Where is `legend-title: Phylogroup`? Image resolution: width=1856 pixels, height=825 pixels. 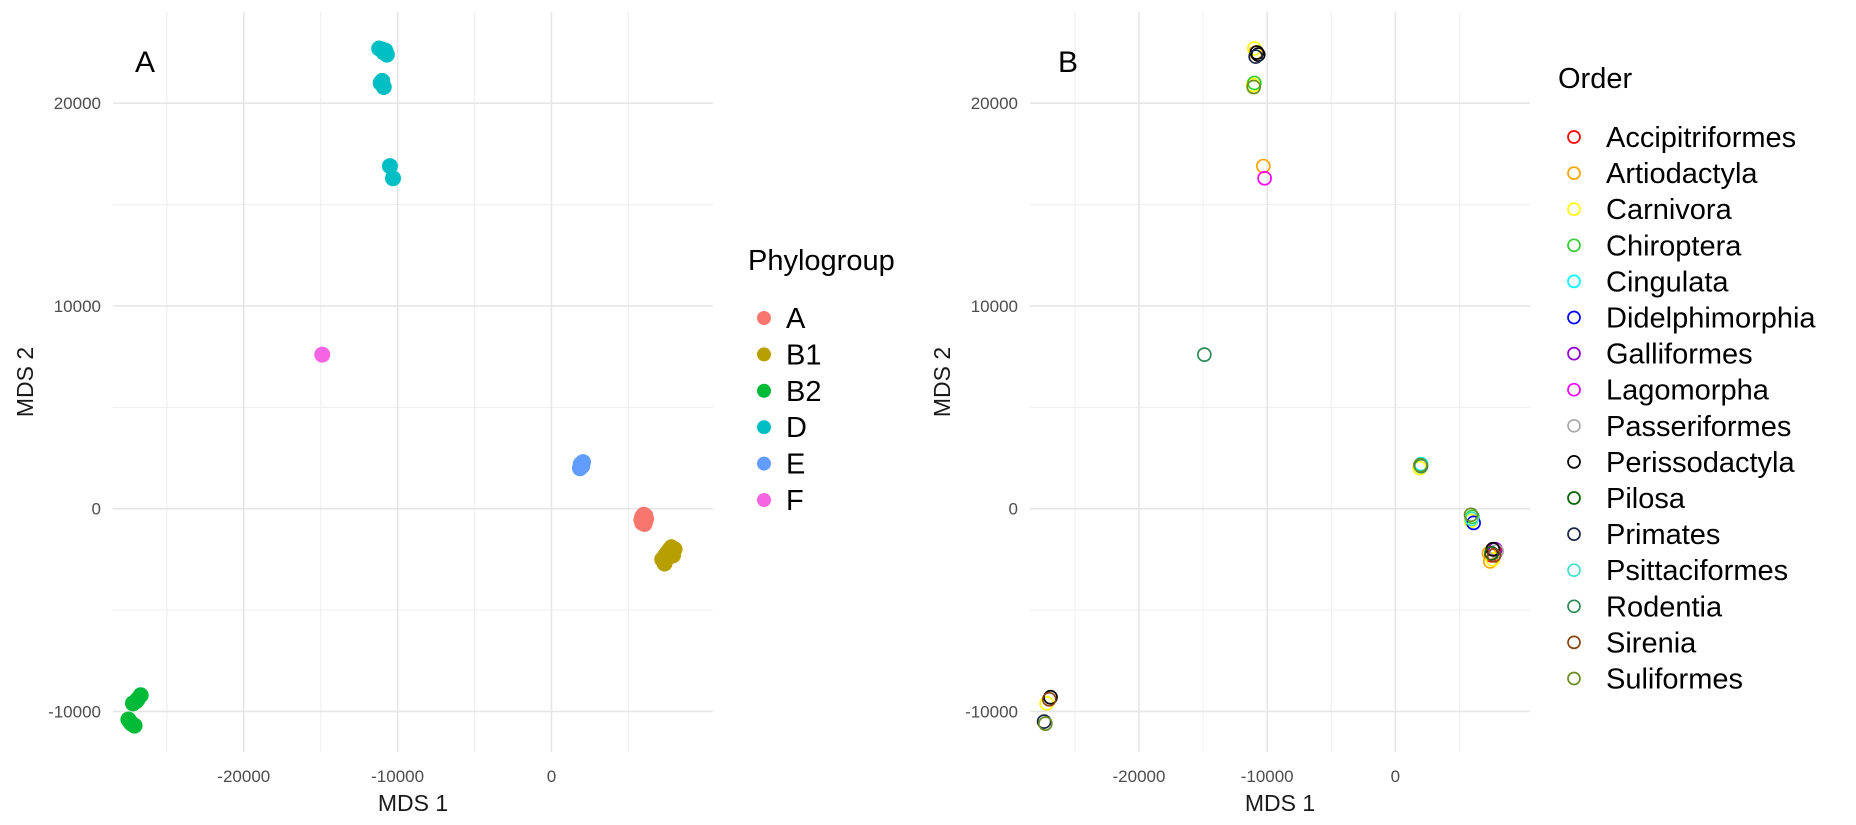 legend-title: Phylogroup is located at coordinates (821, 261).